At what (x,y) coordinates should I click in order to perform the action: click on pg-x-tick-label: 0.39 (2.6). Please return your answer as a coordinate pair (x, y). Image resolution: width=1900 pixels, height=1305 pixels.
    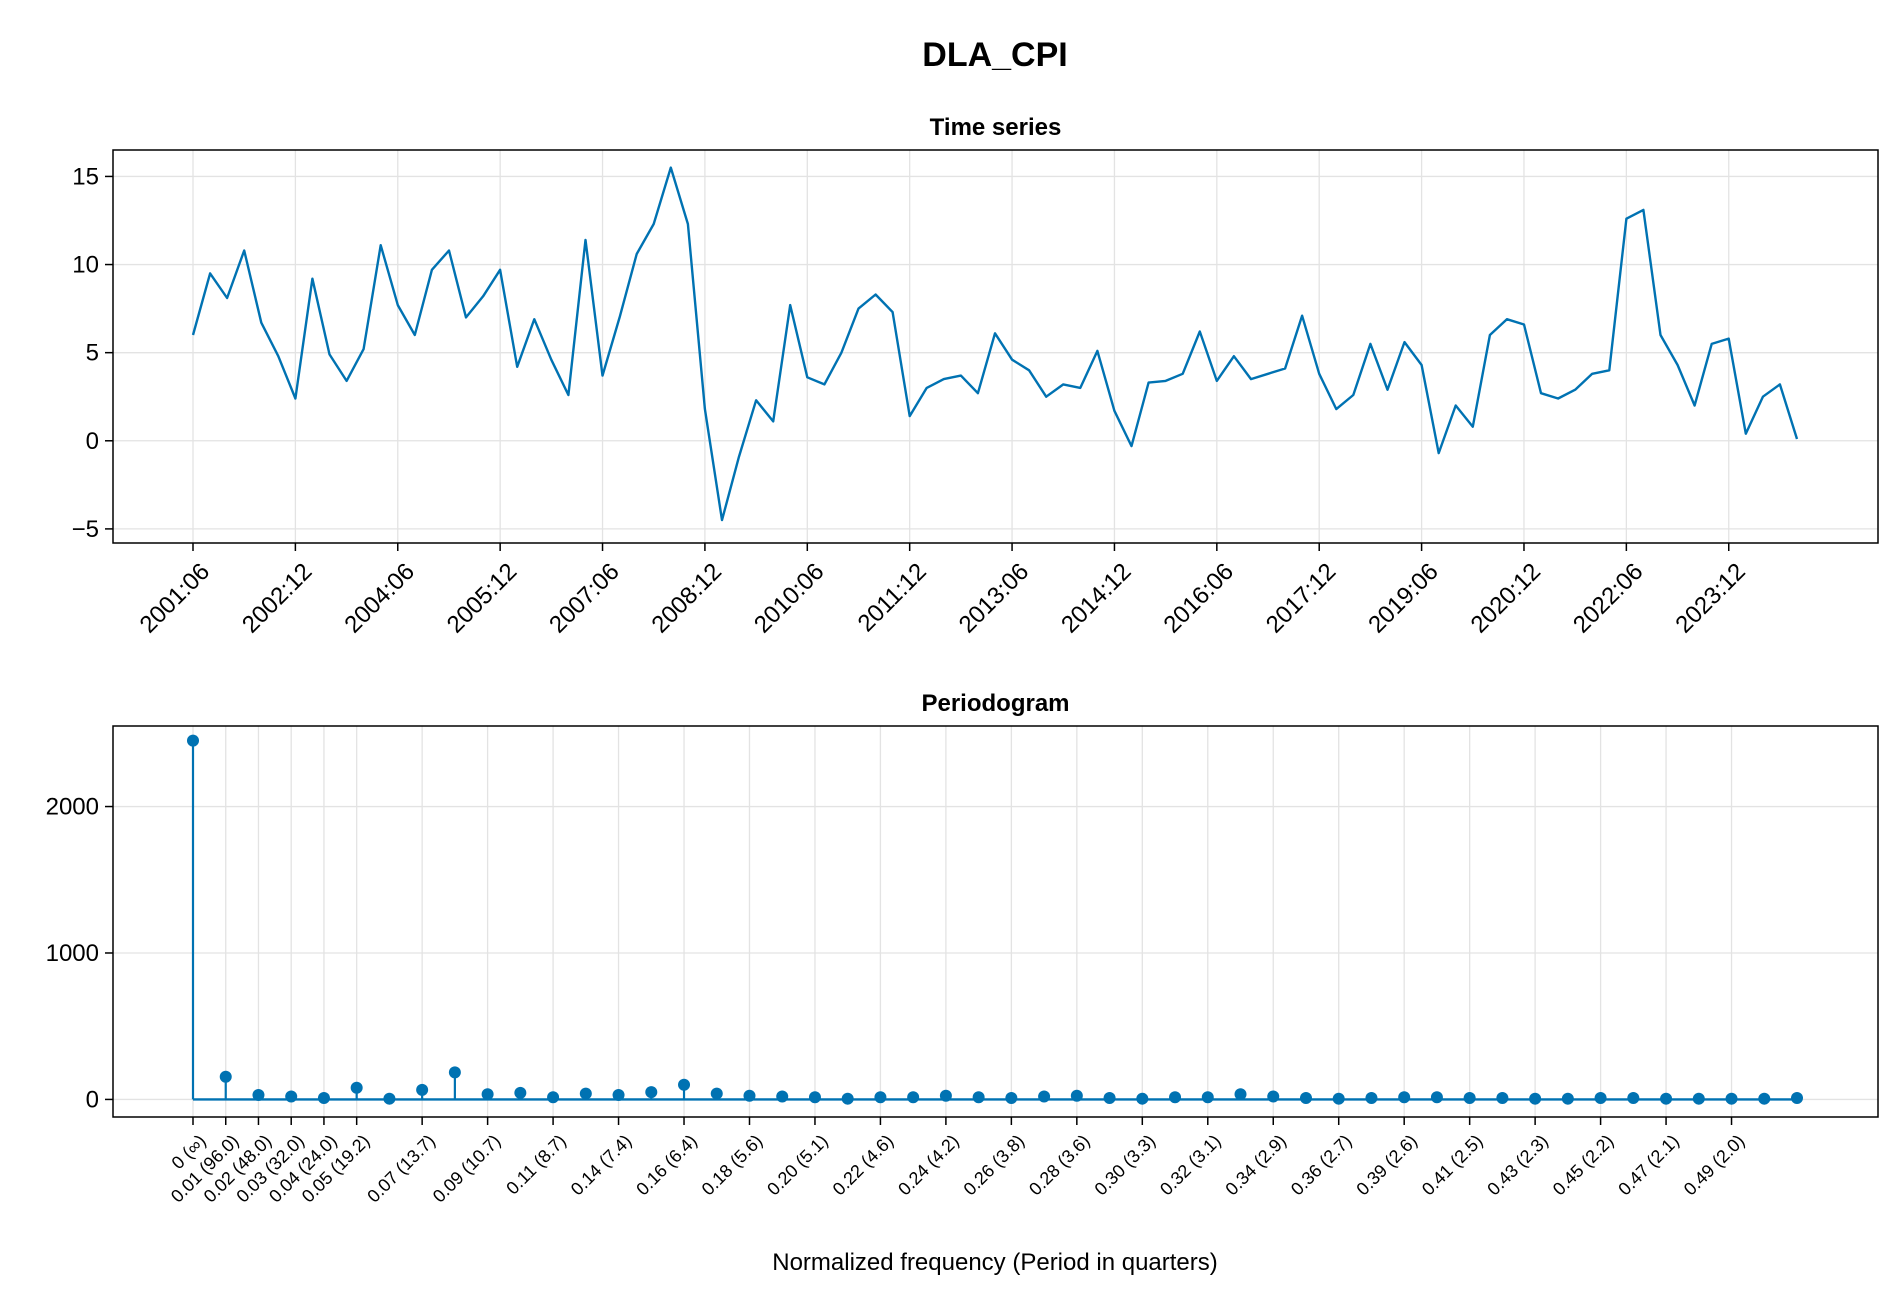
    Looking at the image, I should click on (1386, 1165).